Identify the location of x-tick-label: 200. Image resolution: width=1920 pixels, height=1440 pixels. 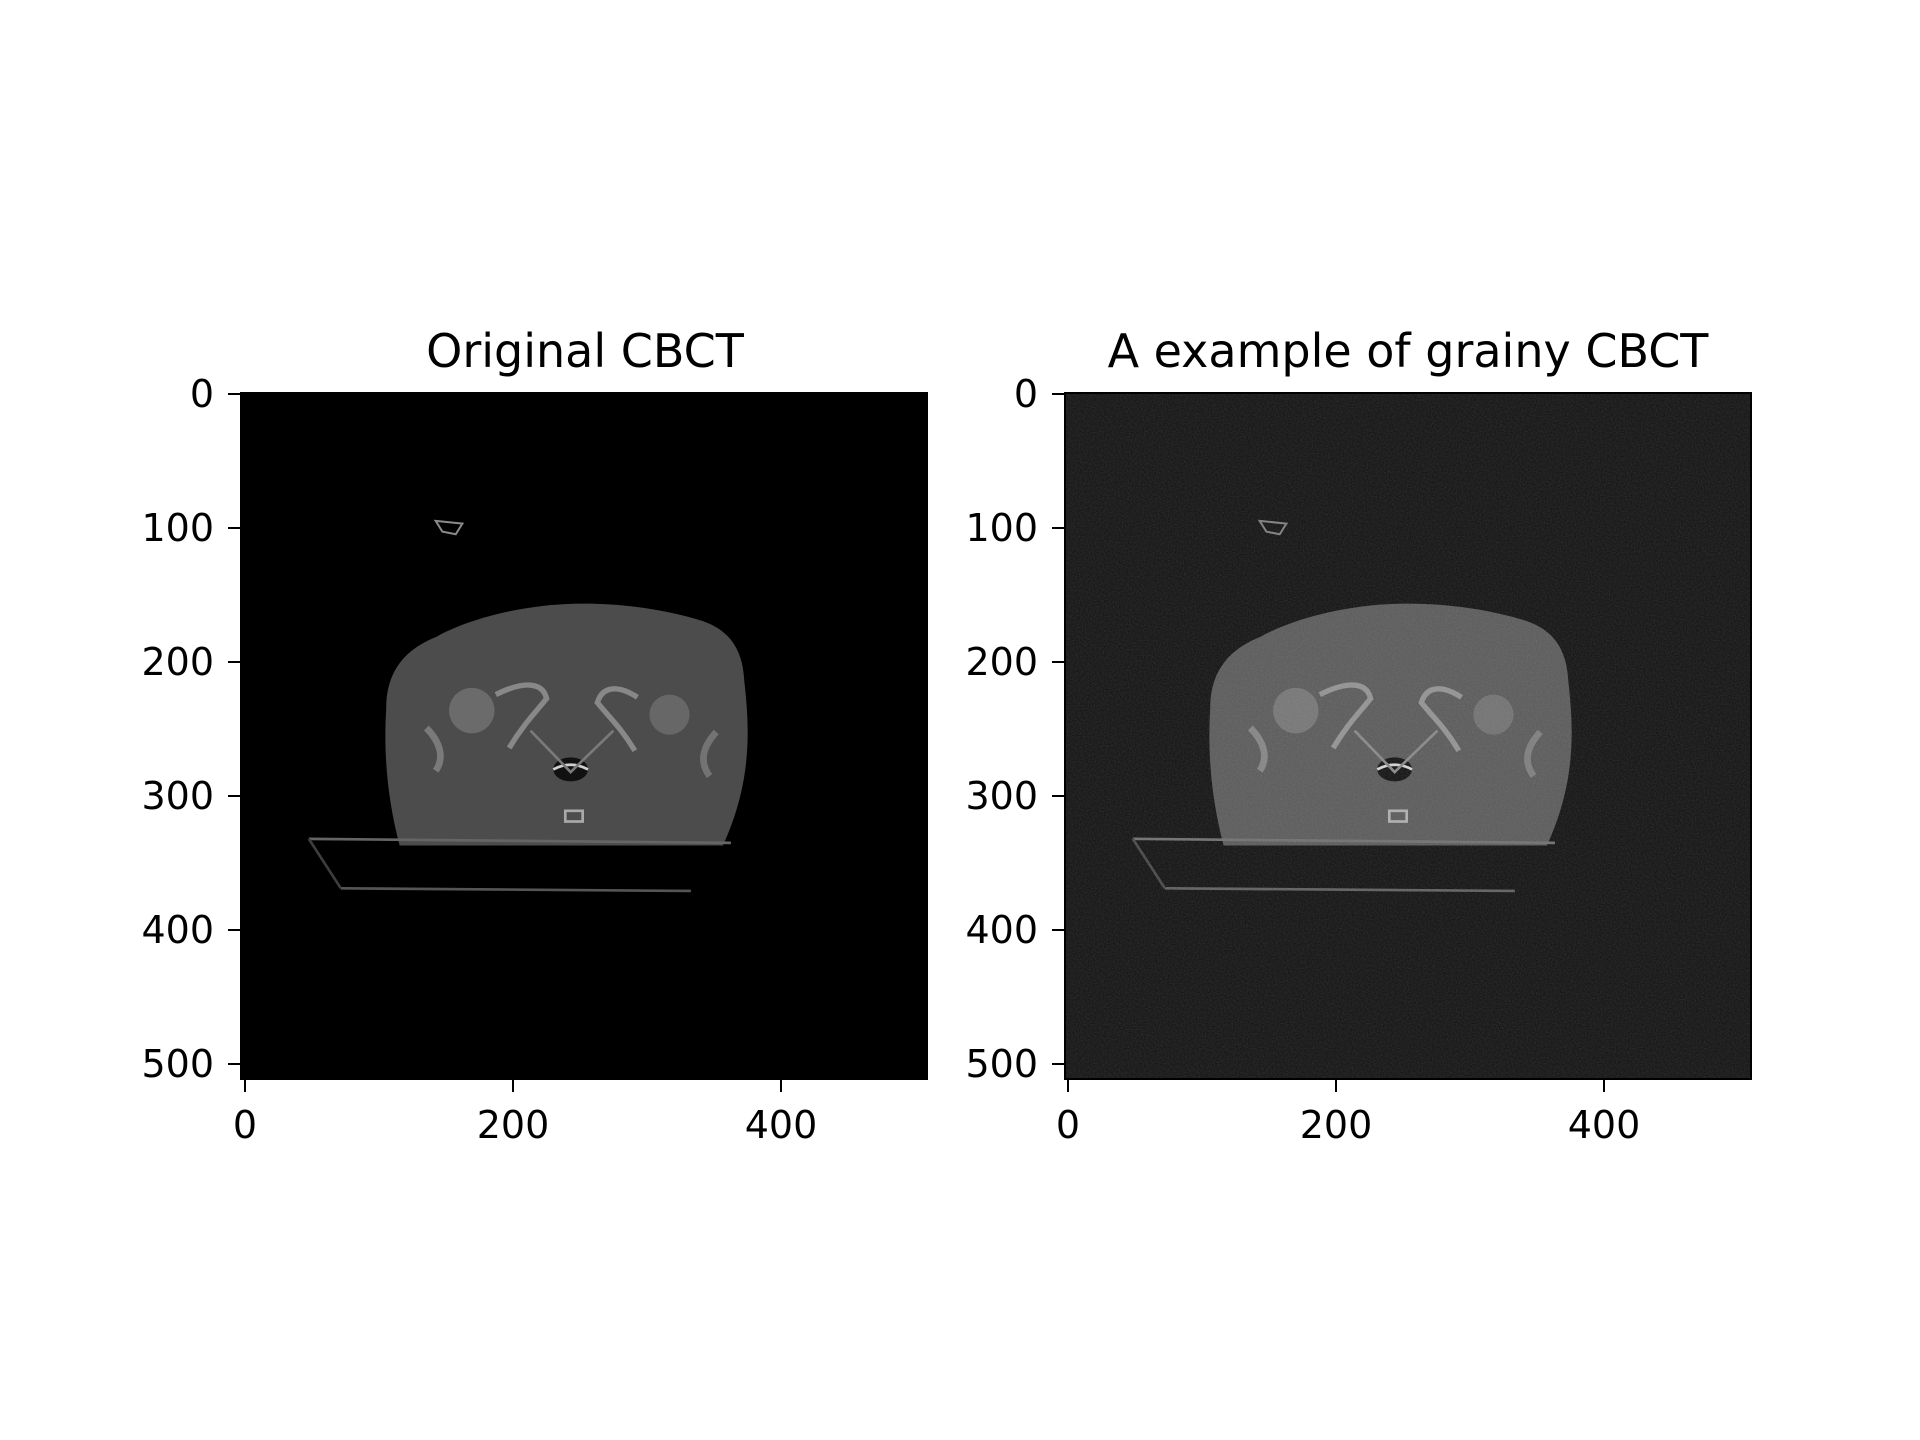
(1336, 1125).